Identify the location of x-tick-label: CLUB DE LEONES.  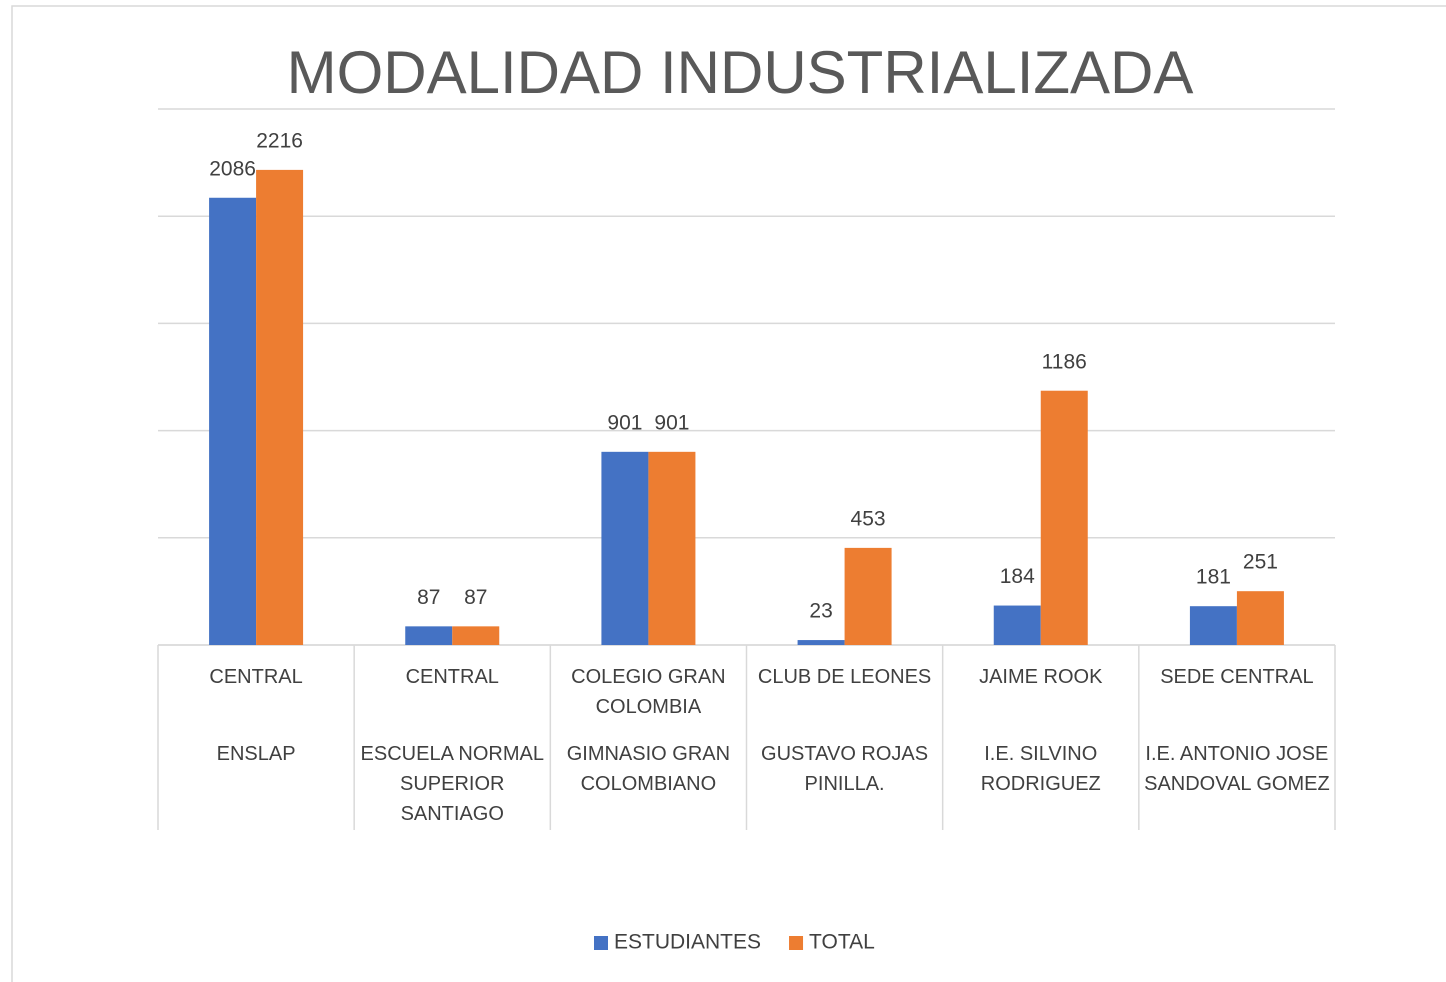
(844, 677).